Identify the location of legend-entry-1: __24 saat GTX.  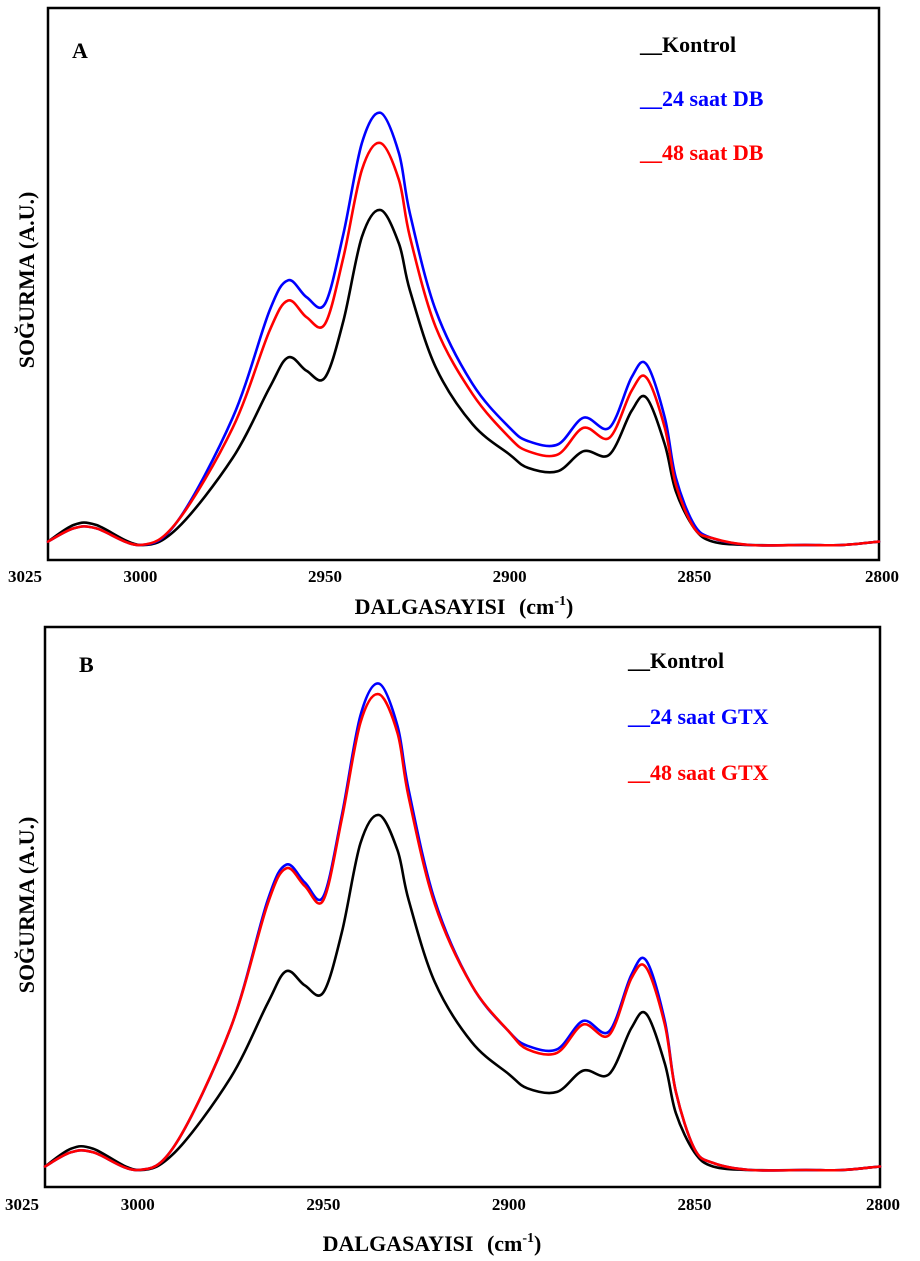
(698, 716).